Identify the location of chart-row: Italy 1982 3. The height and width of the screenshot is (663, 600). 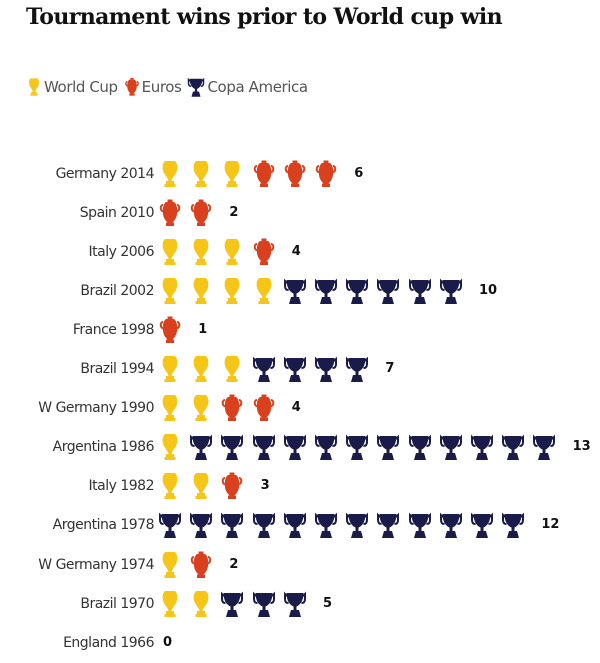
(300, 486).